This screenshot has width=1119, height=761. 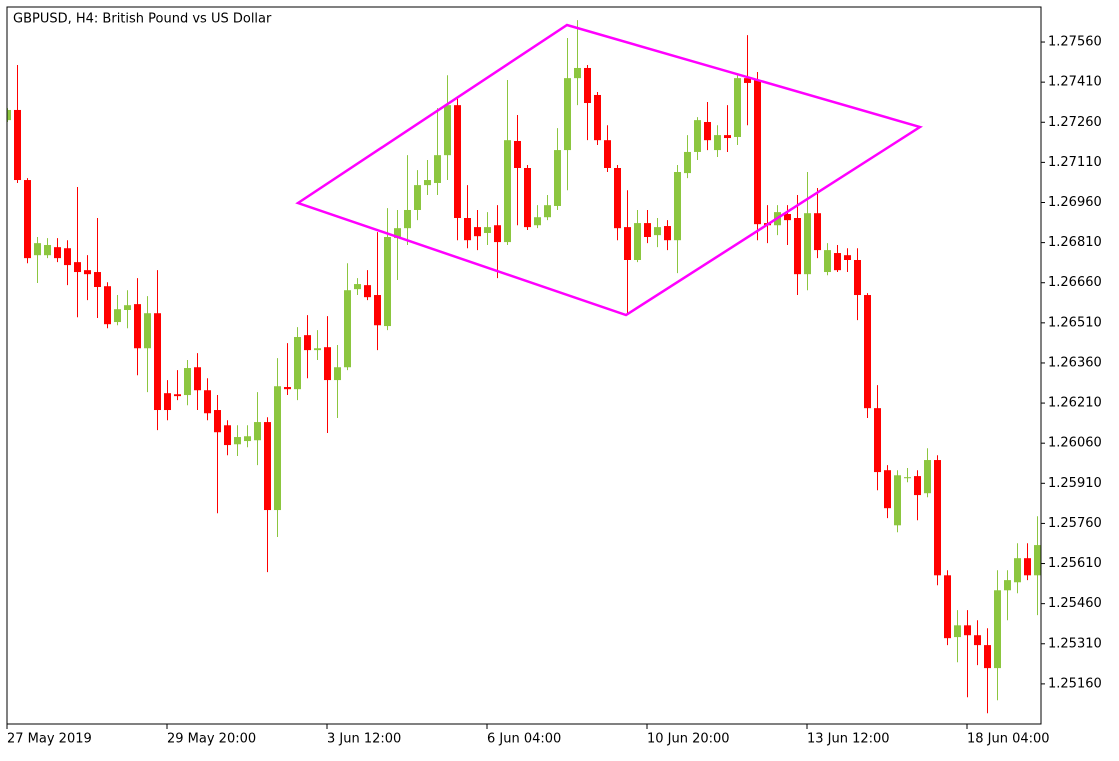 What do you see at coordinates (49, 739) in the screenshot?
I see `x-tick-label: 27 May 2019` at bounding box center [49, 739].